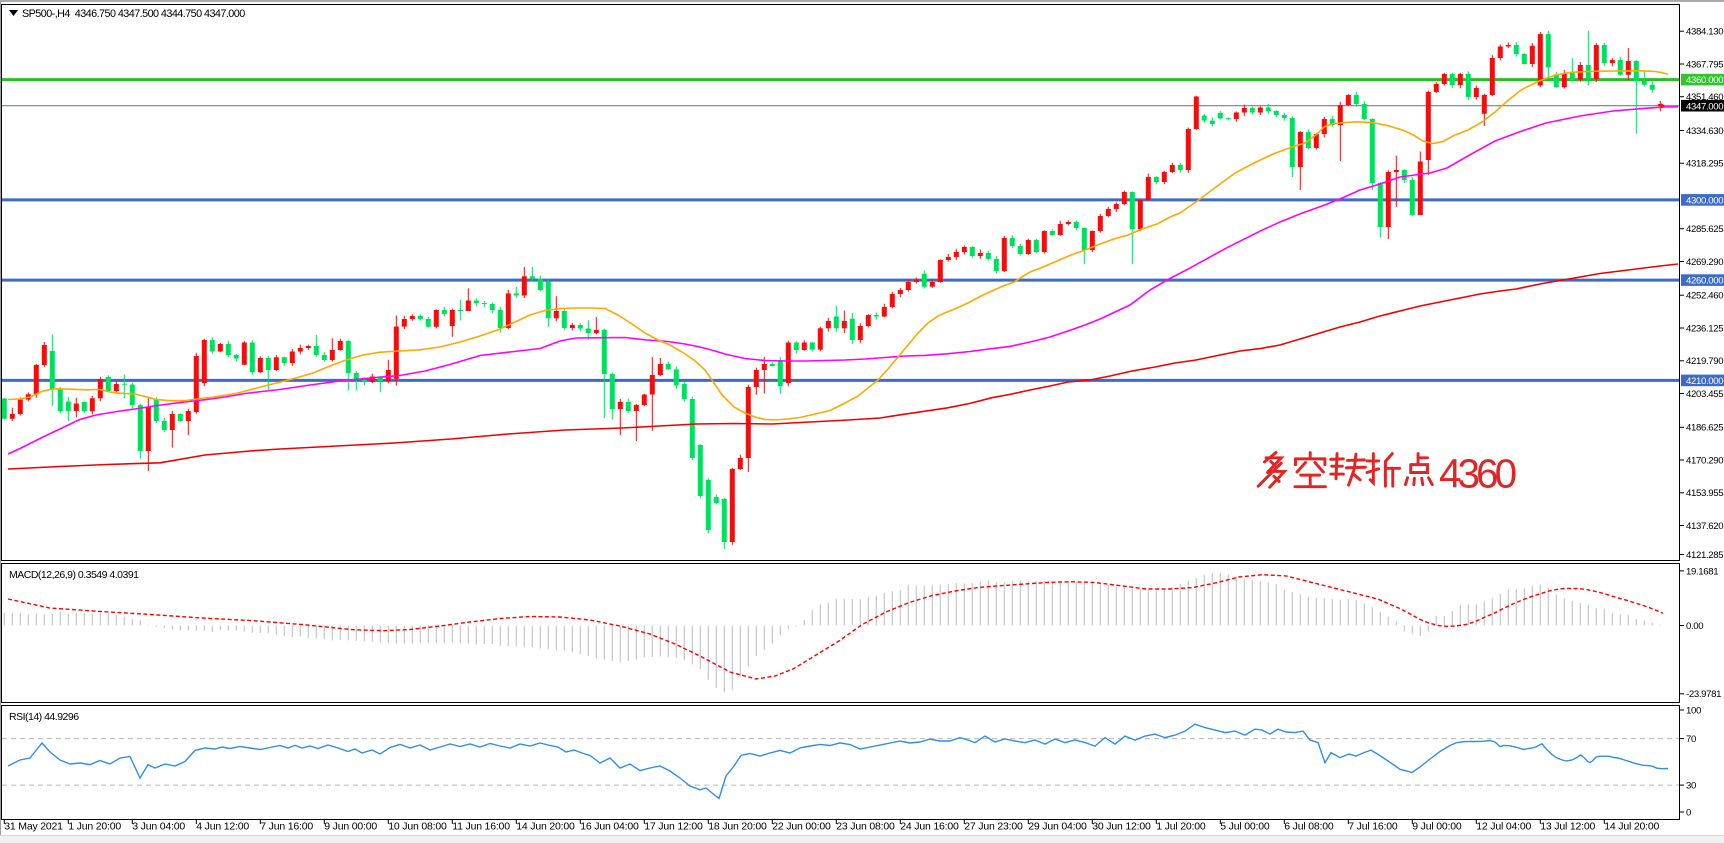 The width and height of the screenshot is (1724, 843). What do you see at coordinates (1057, 827) in the screenshot?
I see `svg-text: 29 Jun 04:00` at bounding box center [1057, 827].